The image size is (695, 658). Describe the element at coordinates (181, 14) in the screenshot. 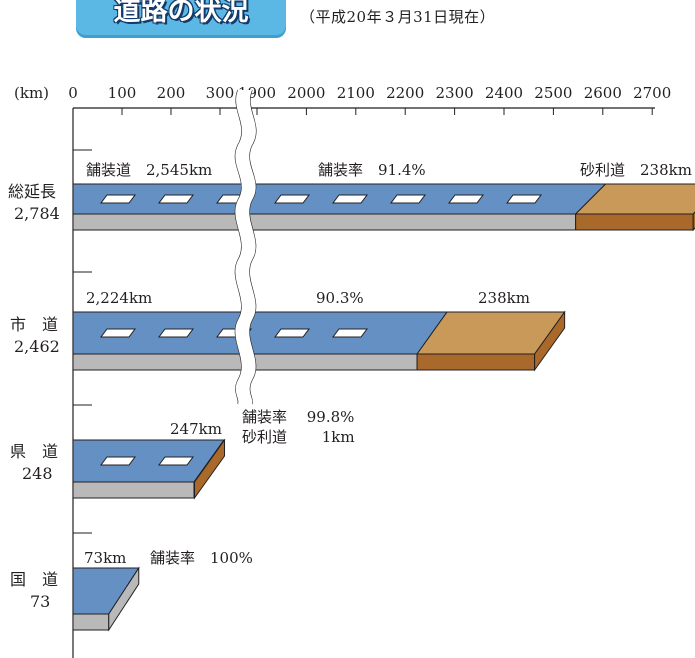

I see `page-title: 道路の状況` at that location.